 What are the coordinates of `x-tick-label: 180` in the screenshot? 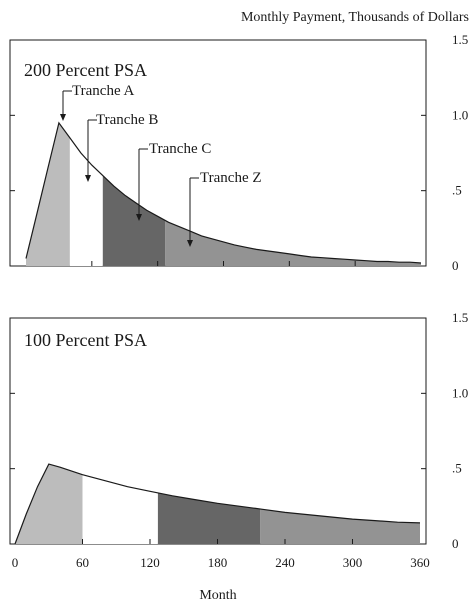 It's located at (218, 562).